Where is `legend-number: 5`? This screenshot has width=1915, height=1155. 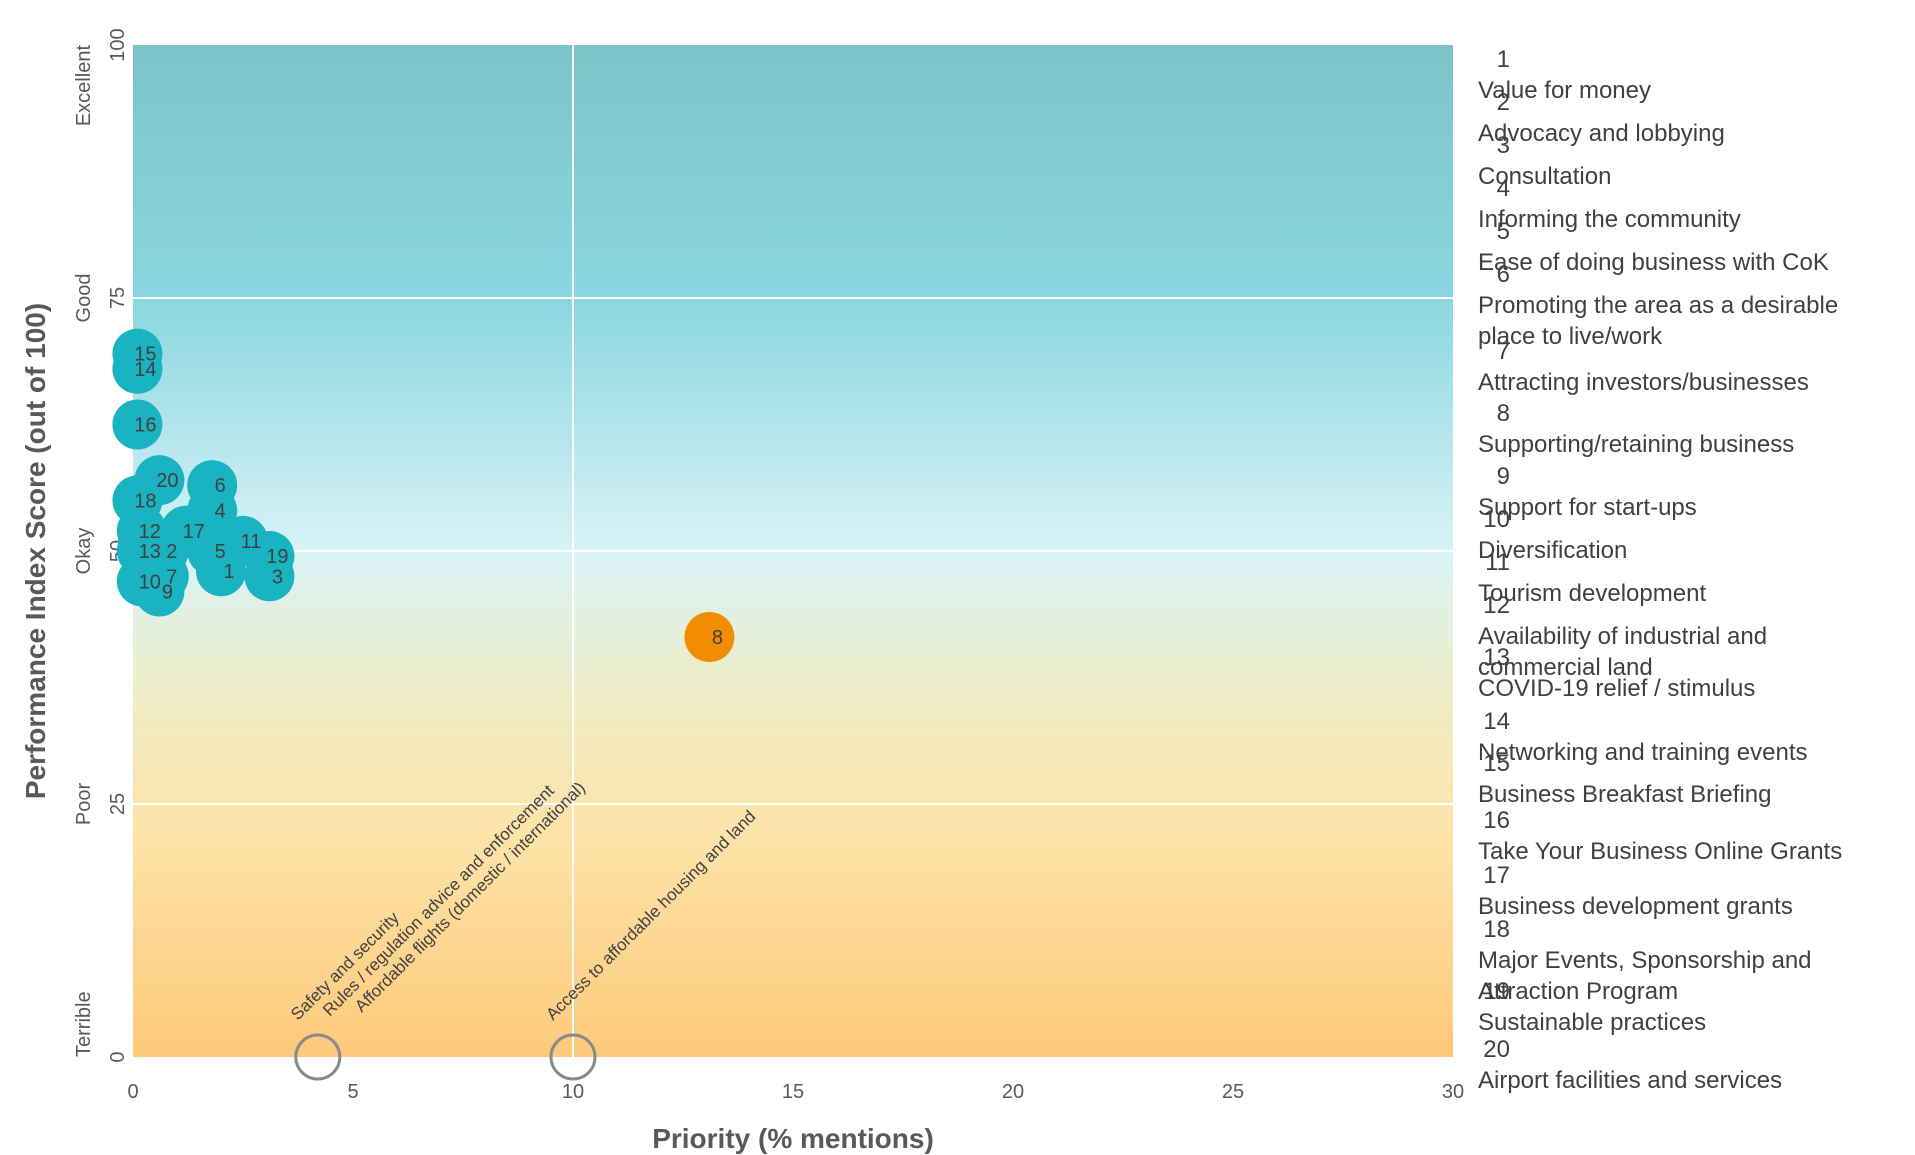 legend-number: 5 is located at coordinates (1503, 231).